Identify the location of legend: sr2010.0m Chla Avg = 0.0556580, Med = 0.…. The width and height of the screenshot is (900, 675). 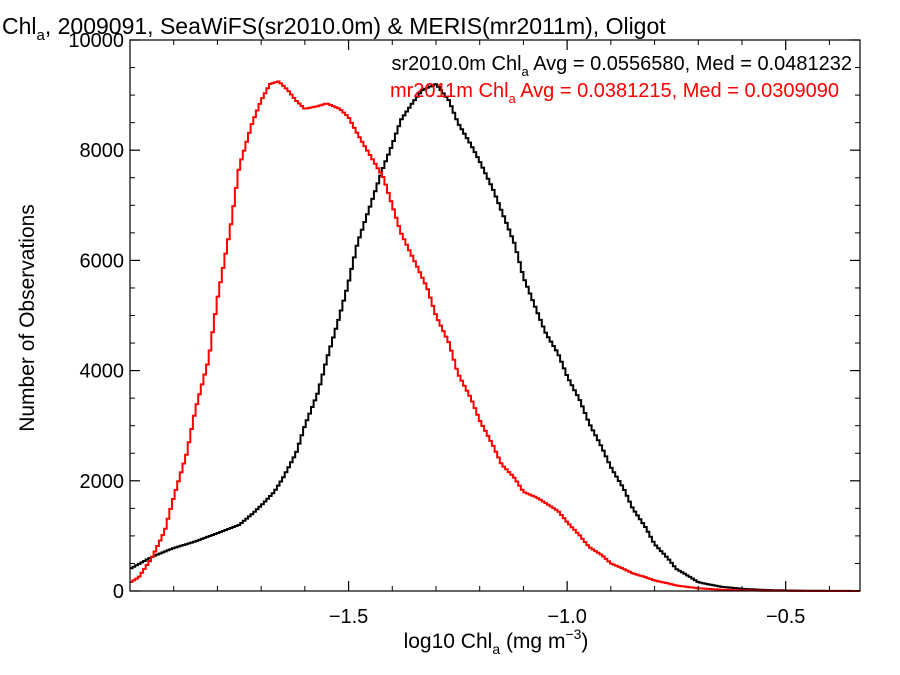
(621, 79).